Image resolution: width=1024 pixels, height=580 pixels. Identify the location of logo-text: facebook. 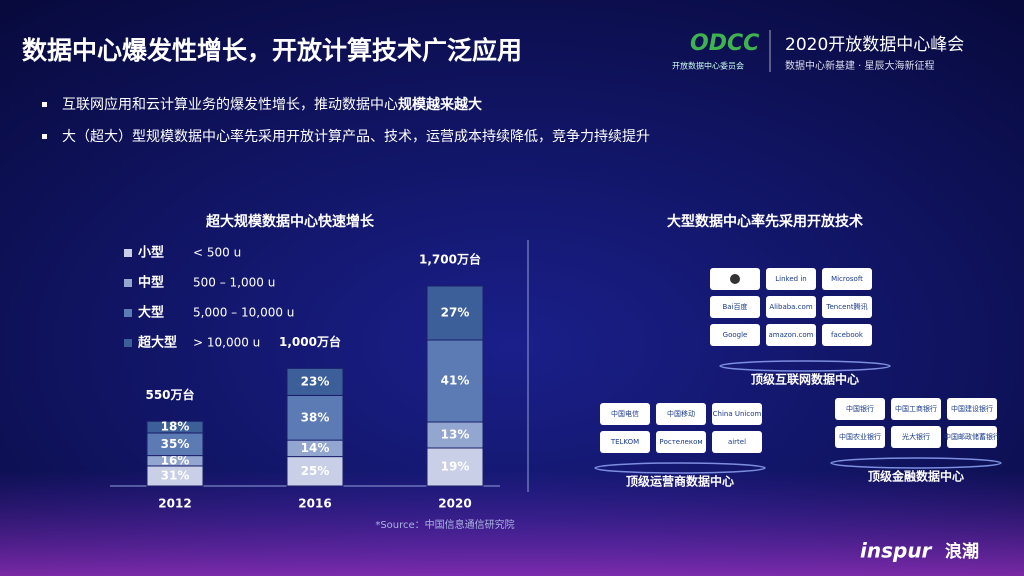
(847, 335).